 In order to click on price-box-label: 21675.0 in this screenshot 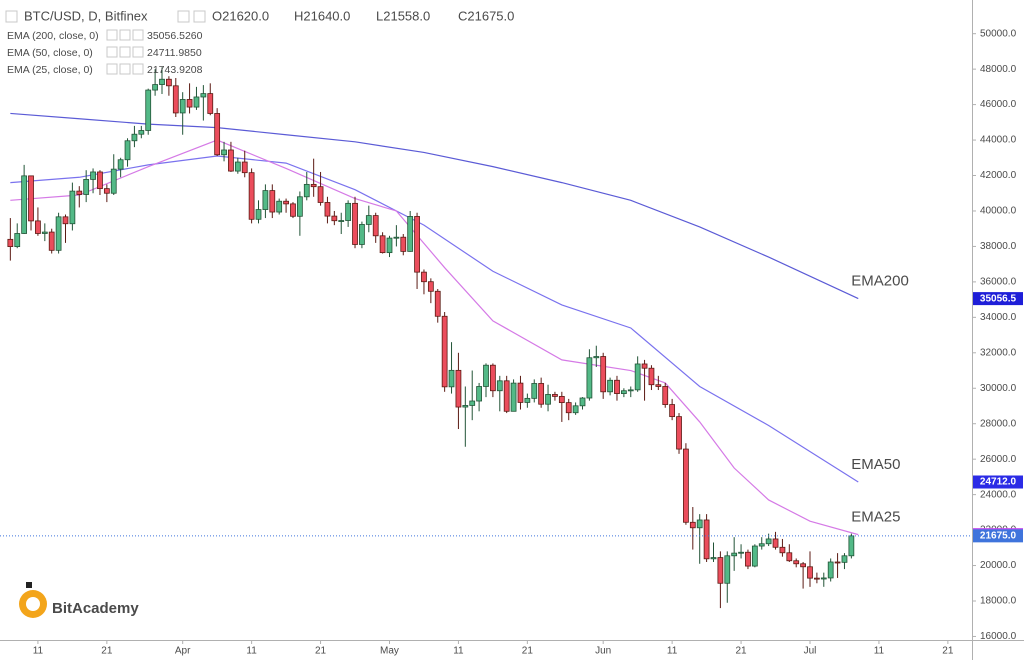, I will do `click(998, 535)`.